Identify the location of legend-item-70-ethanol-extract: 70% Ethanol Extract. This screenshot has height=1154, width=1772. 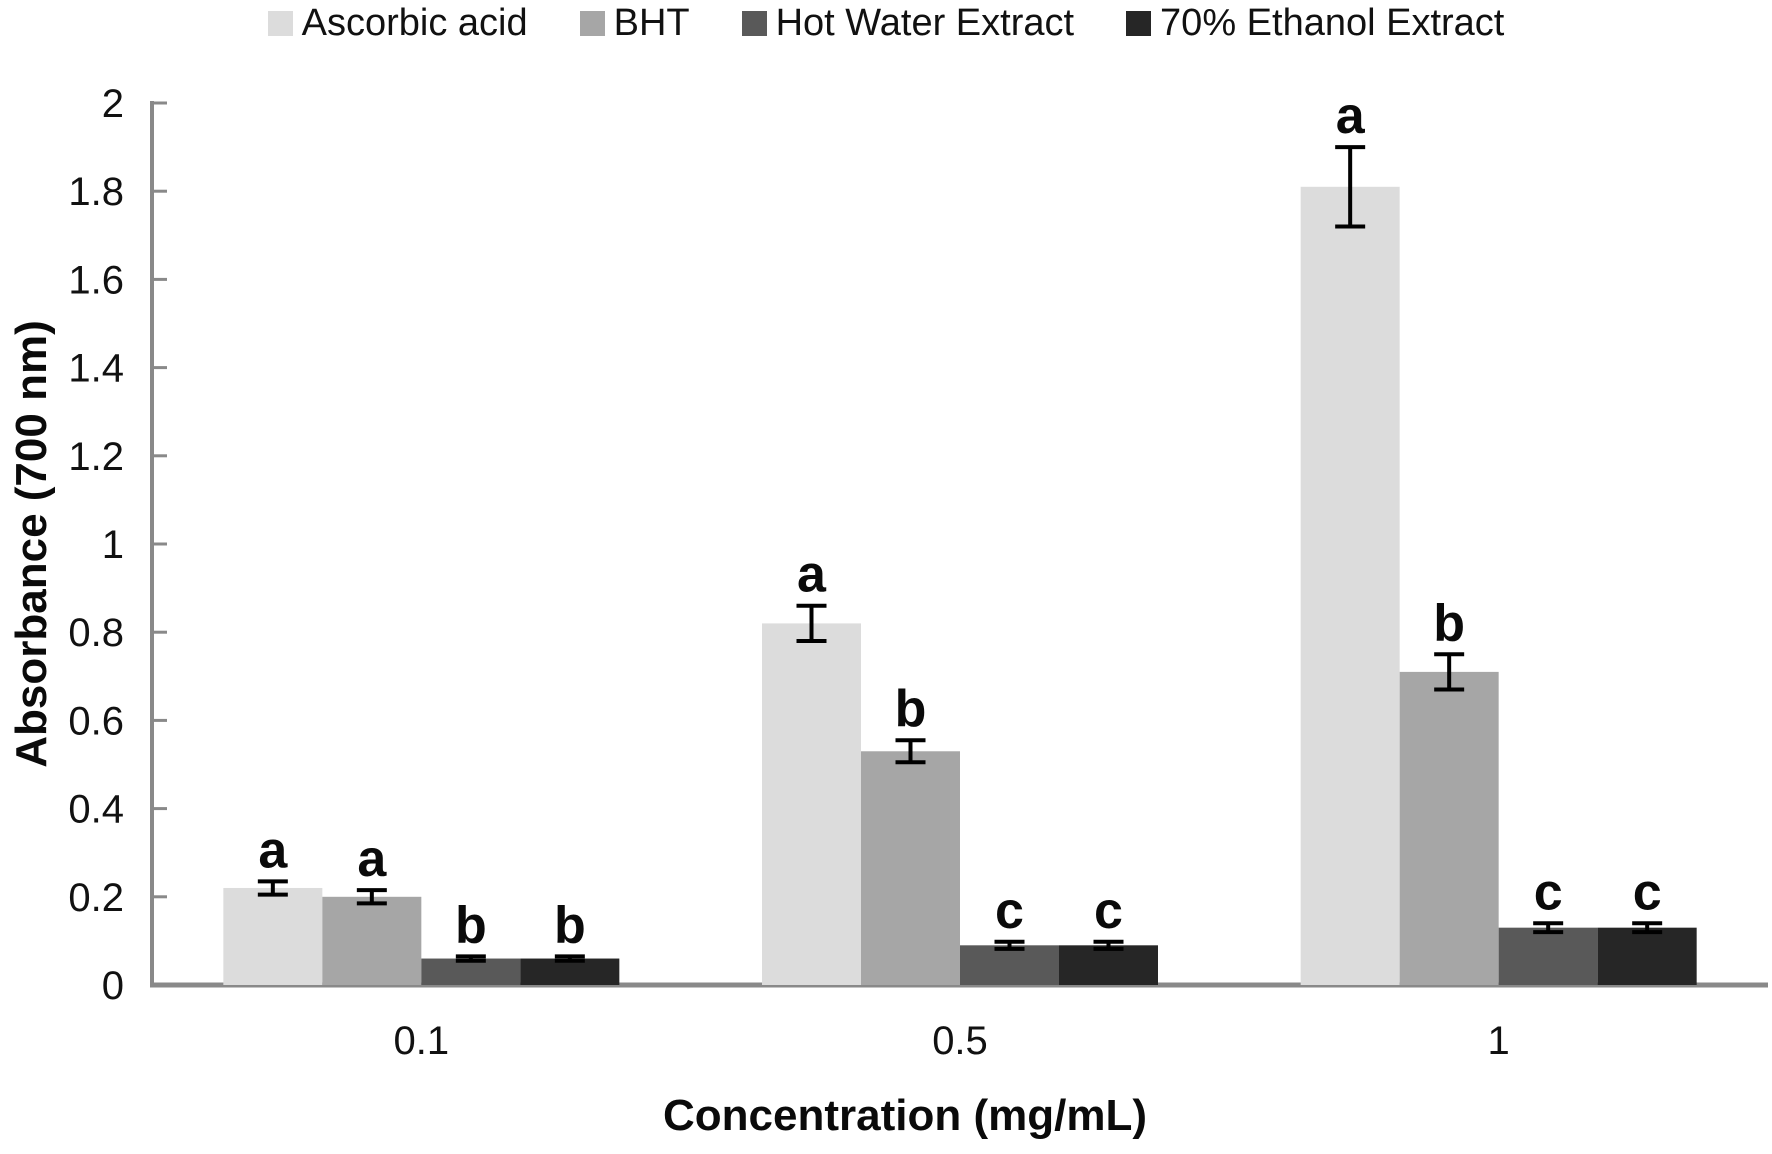
(1315, 23).